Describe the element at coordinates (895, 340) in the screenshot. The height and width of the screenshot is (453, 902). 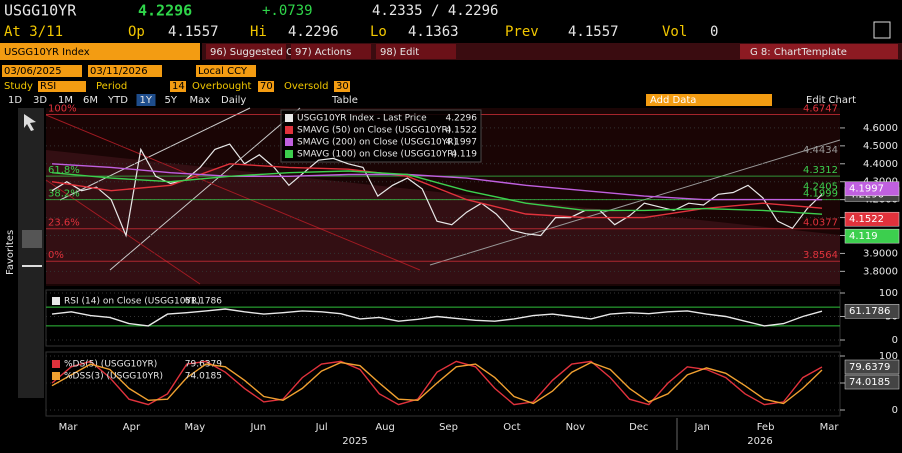
I see `y-tick-label: 0` at that location.